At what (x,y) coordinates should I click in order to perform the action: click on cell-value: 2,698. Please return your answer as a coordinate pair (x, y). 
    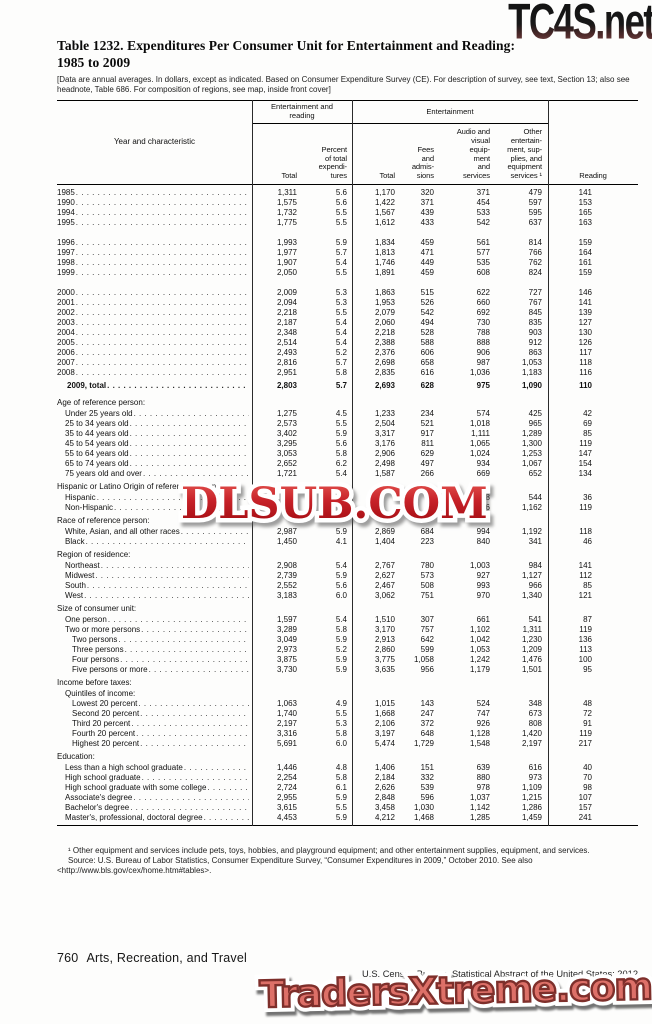
    Looking at the image, I should click on (384, 362).